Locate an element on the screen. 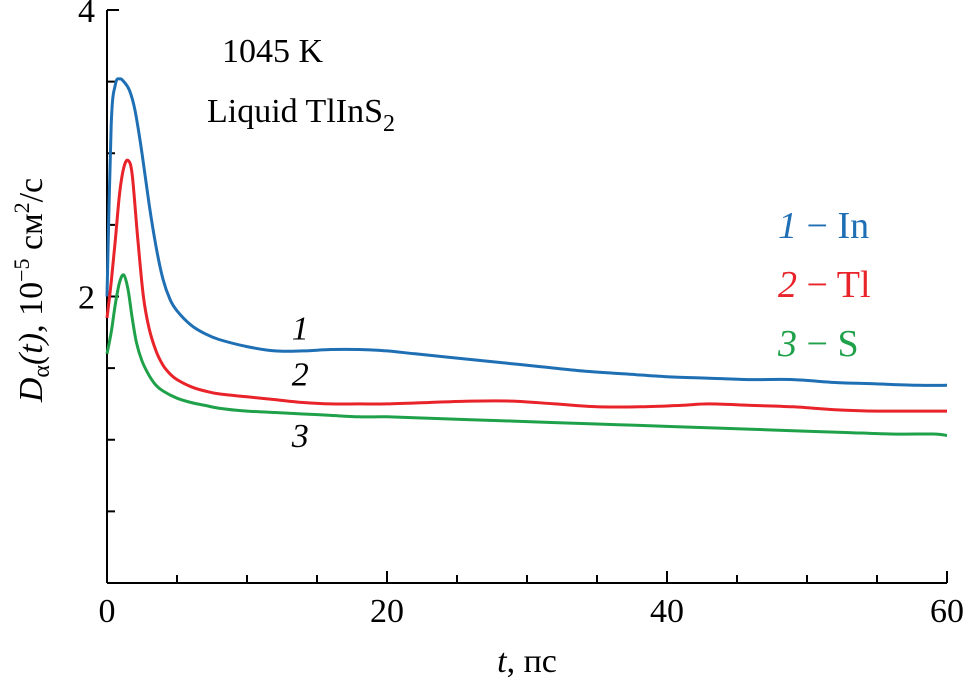 The width and height of the screenshot is (980, 691). legend-entry-tl: 2 − Tl is located at coordinates (824, 285).